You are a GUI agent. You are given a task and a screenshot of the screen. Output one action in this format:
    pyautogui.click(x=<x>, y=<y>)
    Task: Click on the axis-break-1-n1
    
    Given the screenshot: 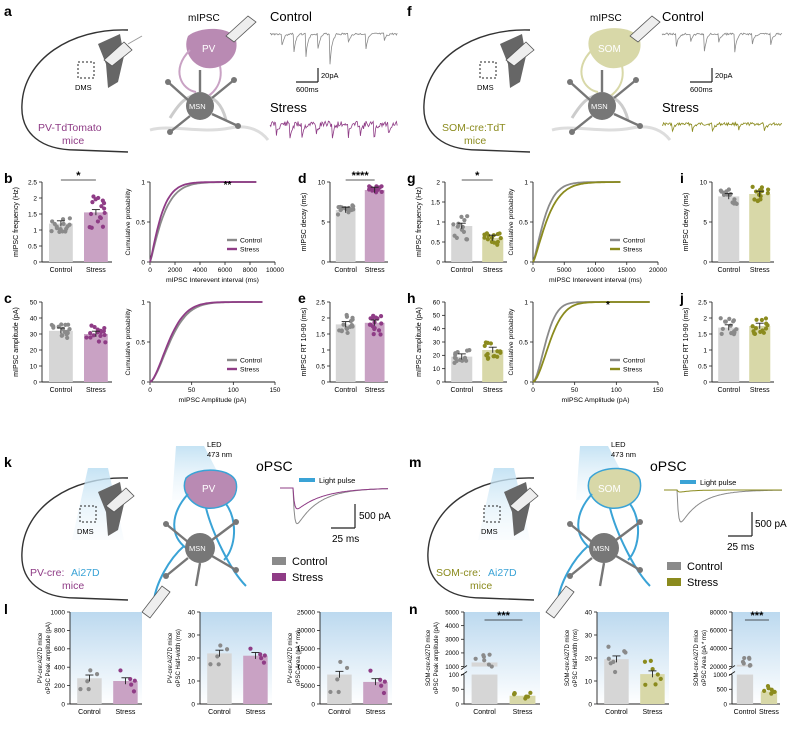 What is the action you would take?
    pyautogui.click(x=464, y=667)
    